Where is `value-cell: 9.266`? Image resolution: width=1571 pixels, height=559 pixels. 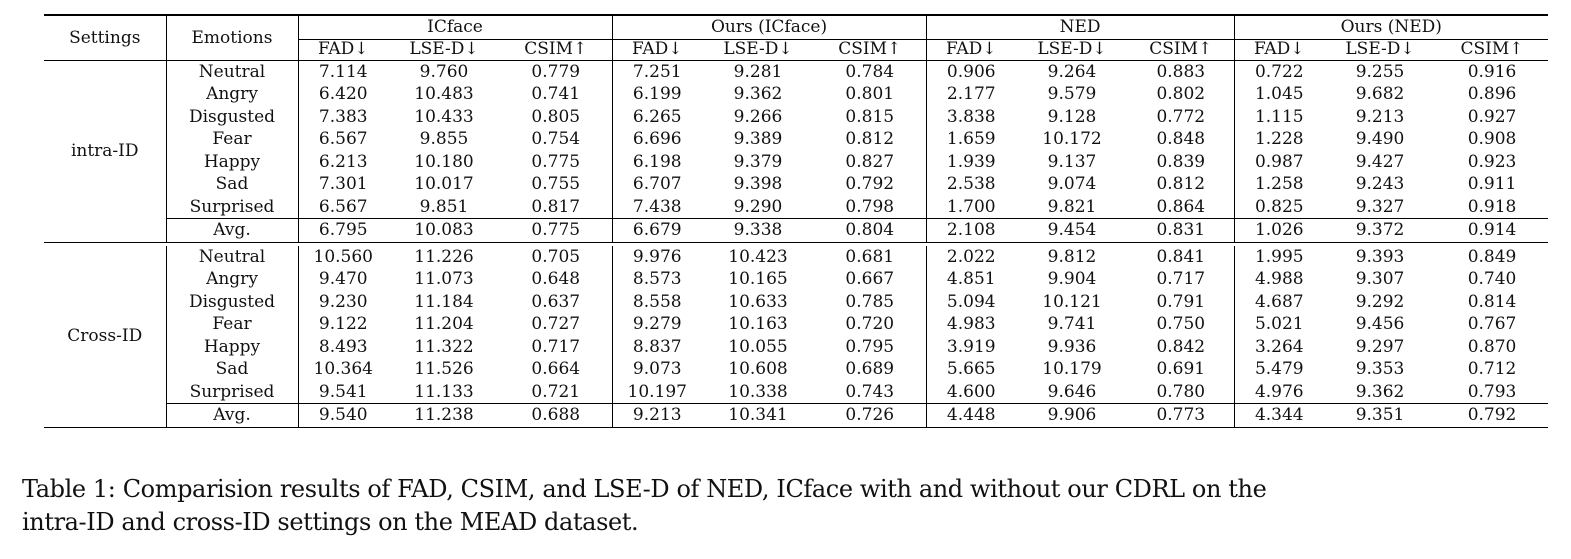
value-cell: 9.266 is located at coordinates (758, 116).